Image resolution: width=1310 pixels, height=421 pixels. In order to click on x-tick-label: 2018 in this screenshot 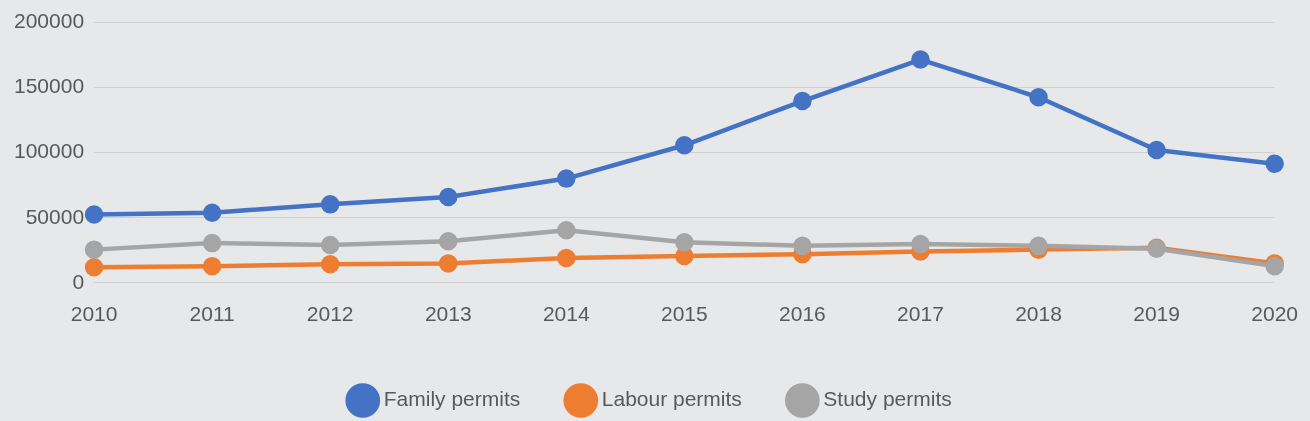, I will do `click(1038, 314)`.